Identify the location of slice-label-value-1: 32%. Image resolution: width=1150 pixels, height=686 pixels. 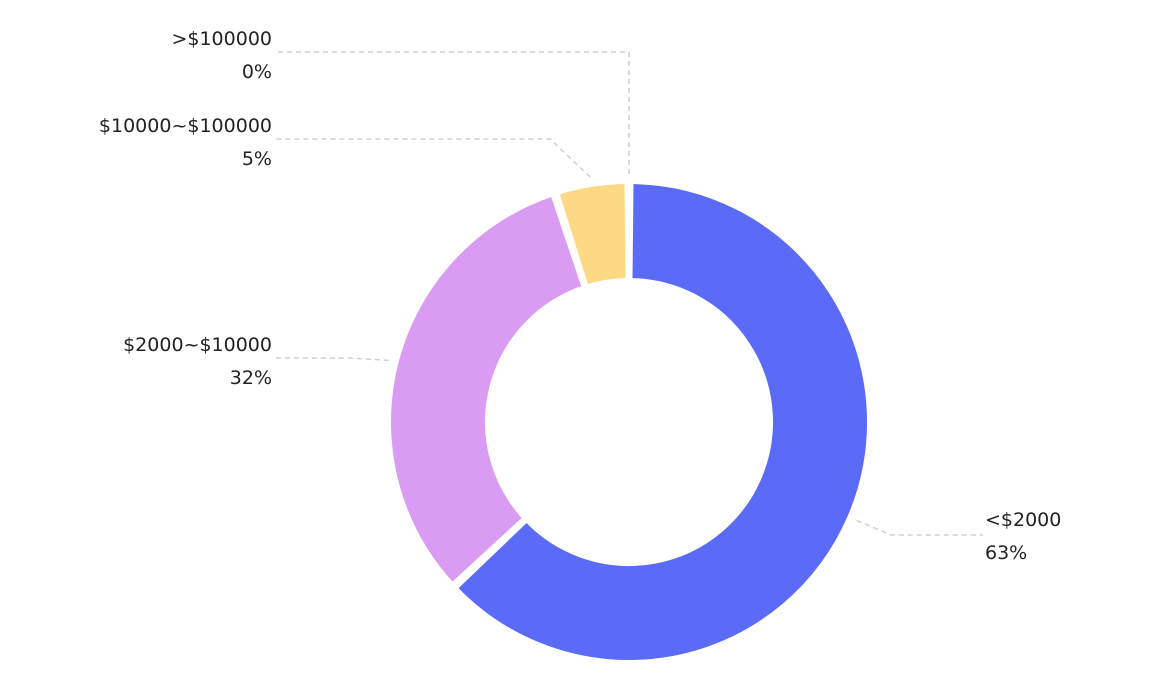
(251, 378).